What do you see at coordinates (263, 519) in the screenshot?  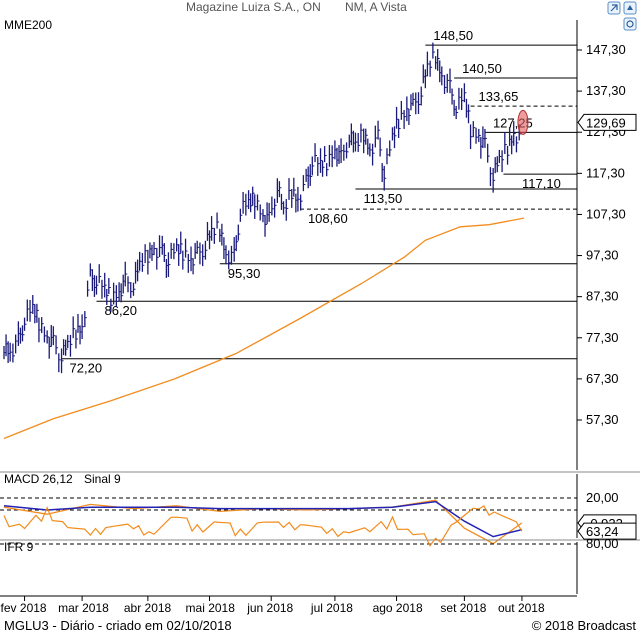 I see `macd-signal-line` at bounding box center [263, 519].